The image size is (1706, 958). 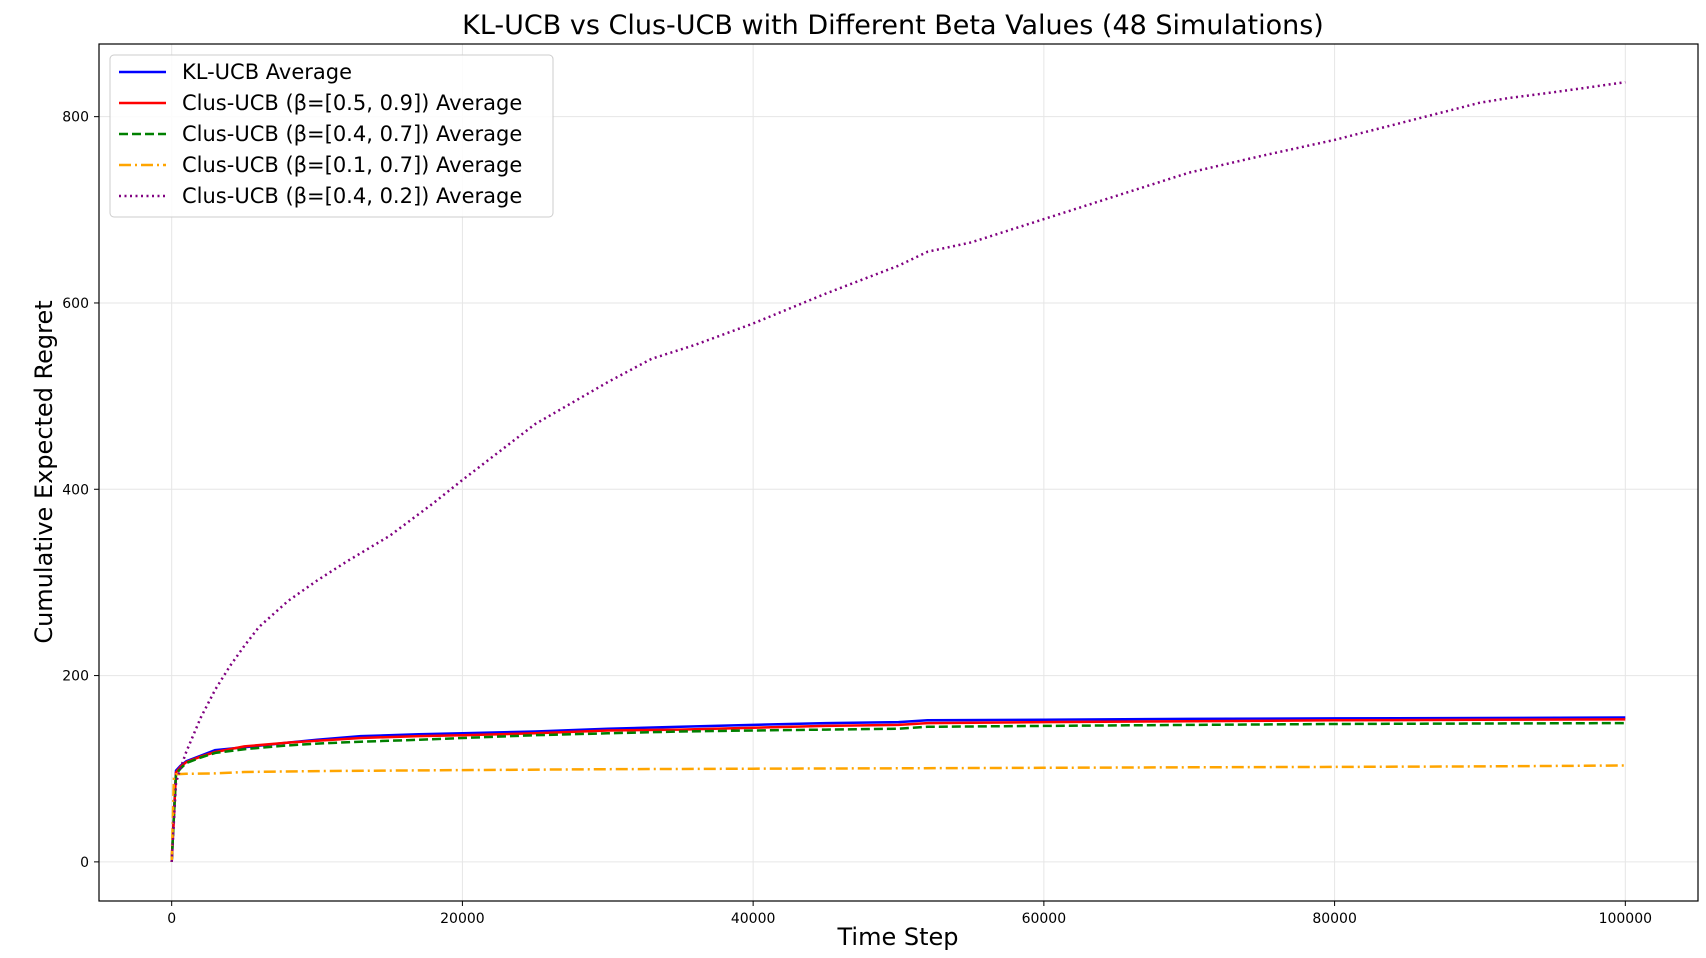 What do you see at coordinates (1334, 919) in the screenshot?
I see `x-tick-label: 80000` at bounding box center [1334, 919].